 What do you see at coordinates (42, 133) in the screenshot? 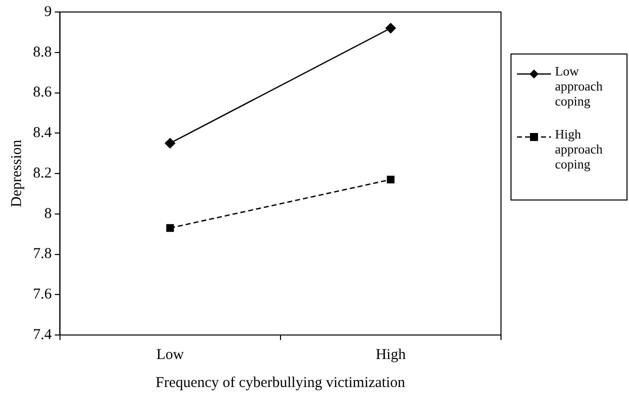
I see `y-tick-label: 8.4` at bounding box center [42, 133].